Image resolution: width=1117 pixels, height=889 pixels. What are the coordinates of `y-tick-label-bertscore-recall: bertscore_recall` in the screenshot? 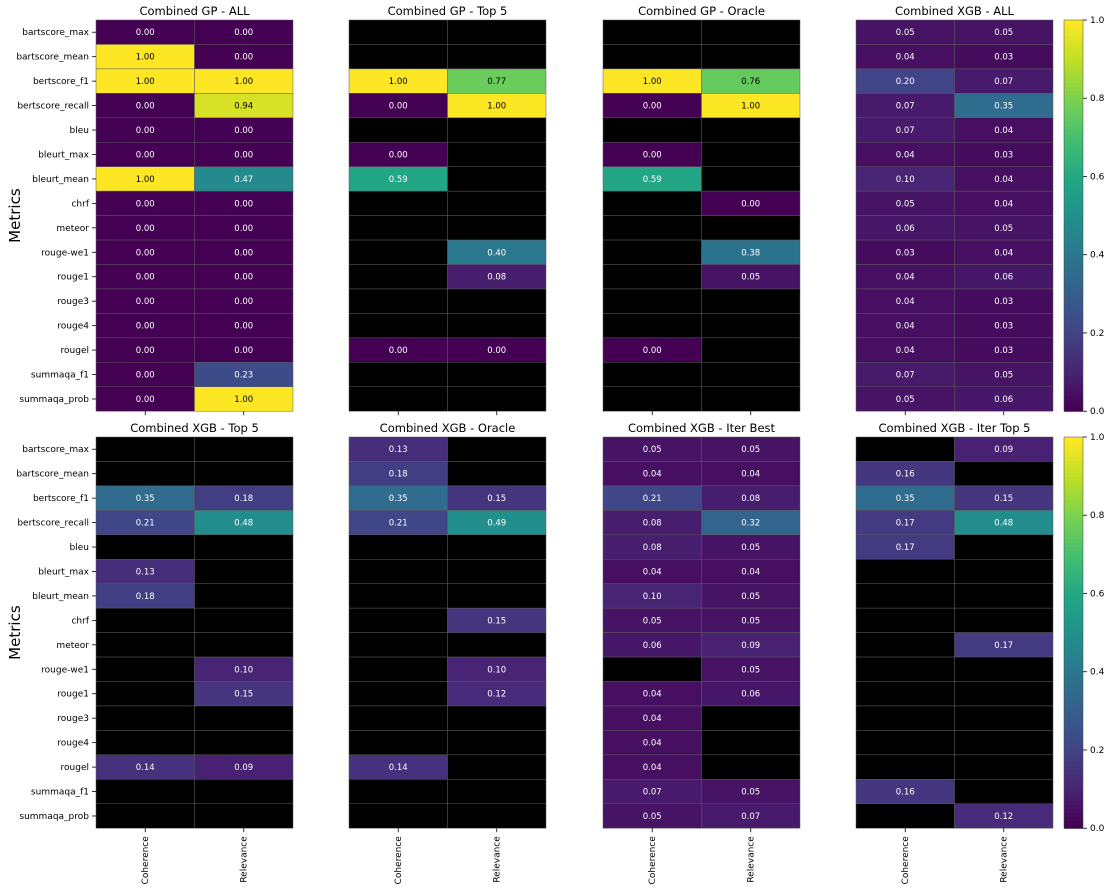 It's located at (53, 107).